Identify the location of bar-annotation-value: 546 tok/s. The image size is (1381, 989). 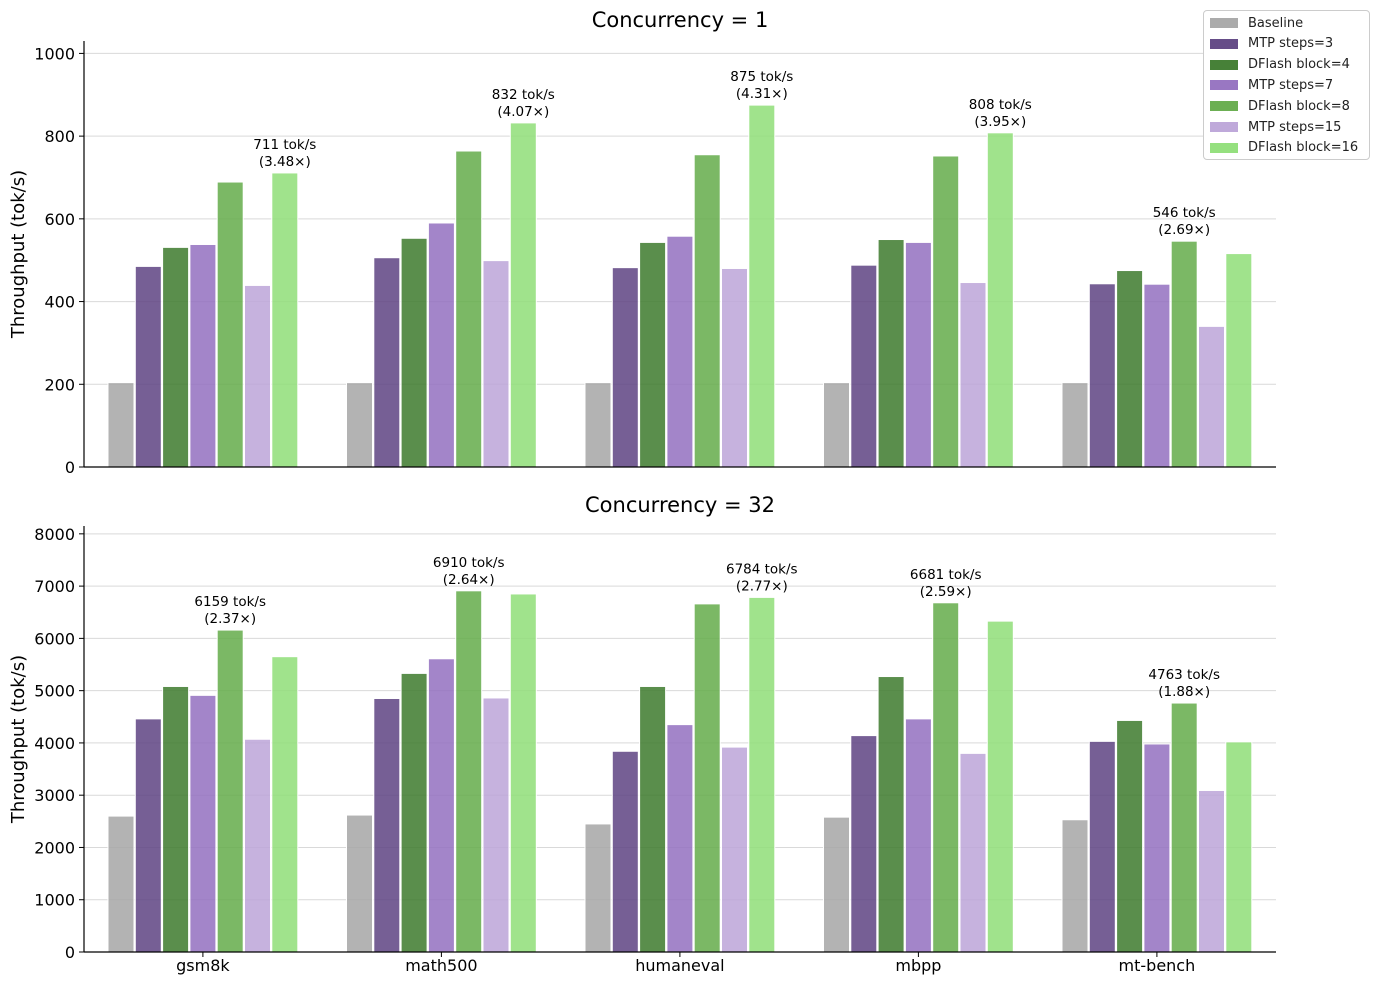
(1184, 213).